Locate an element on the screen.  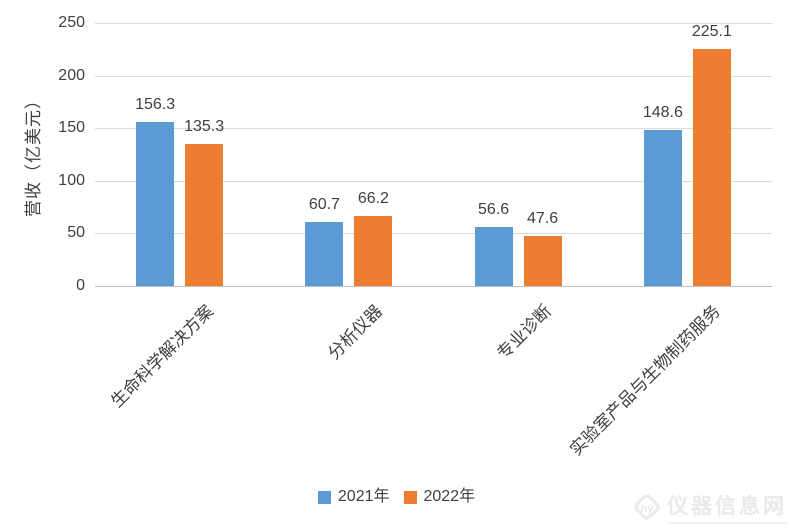
svg-text: hy is located at coordinates (648, 509).